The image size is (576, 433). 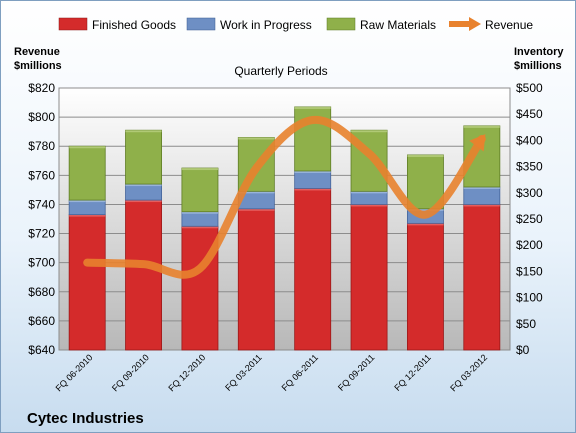 What do you see at coordinates (468, 372) in the screenshot?
I see `x-tick-label: FQ 03-2012` at bounding box center [468, 372].